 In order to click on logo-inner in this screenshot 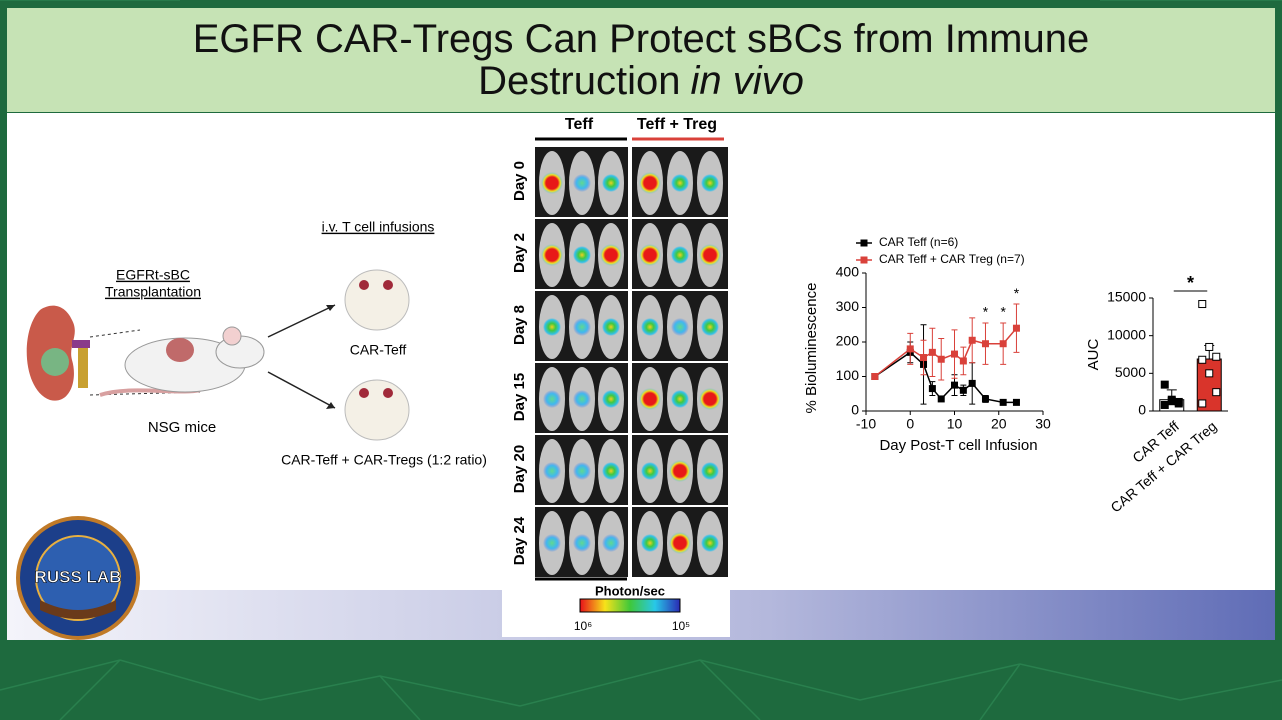, I will do `click(78, 578)`.